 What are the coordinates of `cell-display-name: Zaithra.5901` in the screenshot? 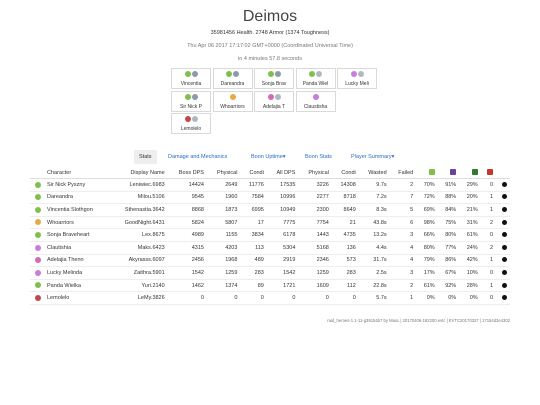 It's located at (138, 273).